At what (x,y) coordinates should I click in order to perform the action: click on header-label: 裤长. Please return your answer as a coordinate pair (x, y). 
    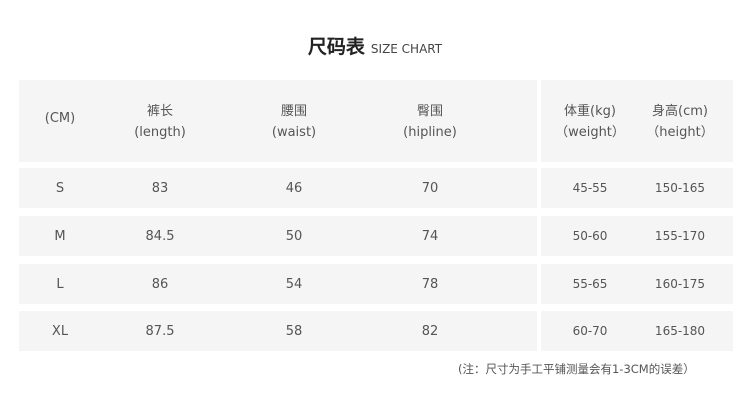
    Looking at the image, I should click on (159, 111).